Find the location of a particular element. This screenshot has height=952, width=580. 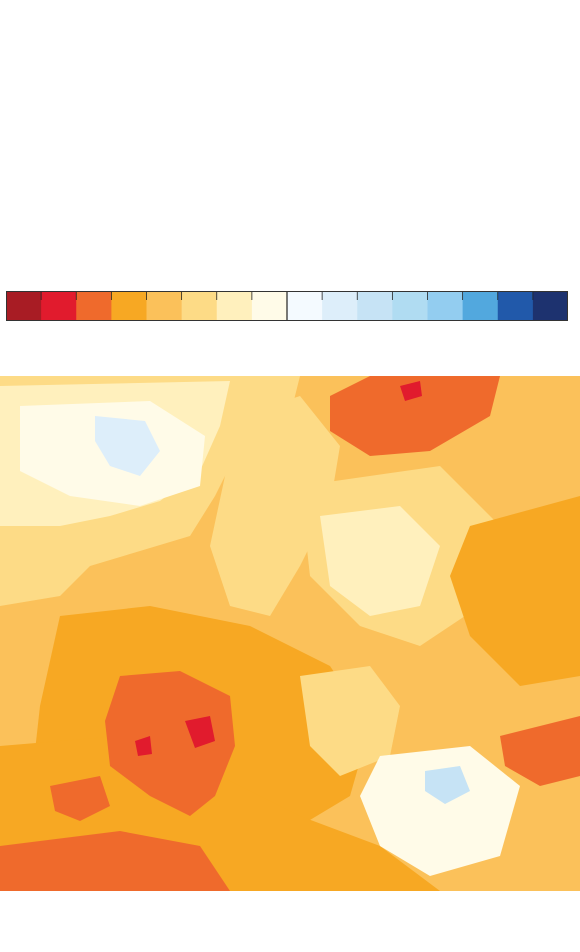

legend-border is located at coordinates (287, 306).